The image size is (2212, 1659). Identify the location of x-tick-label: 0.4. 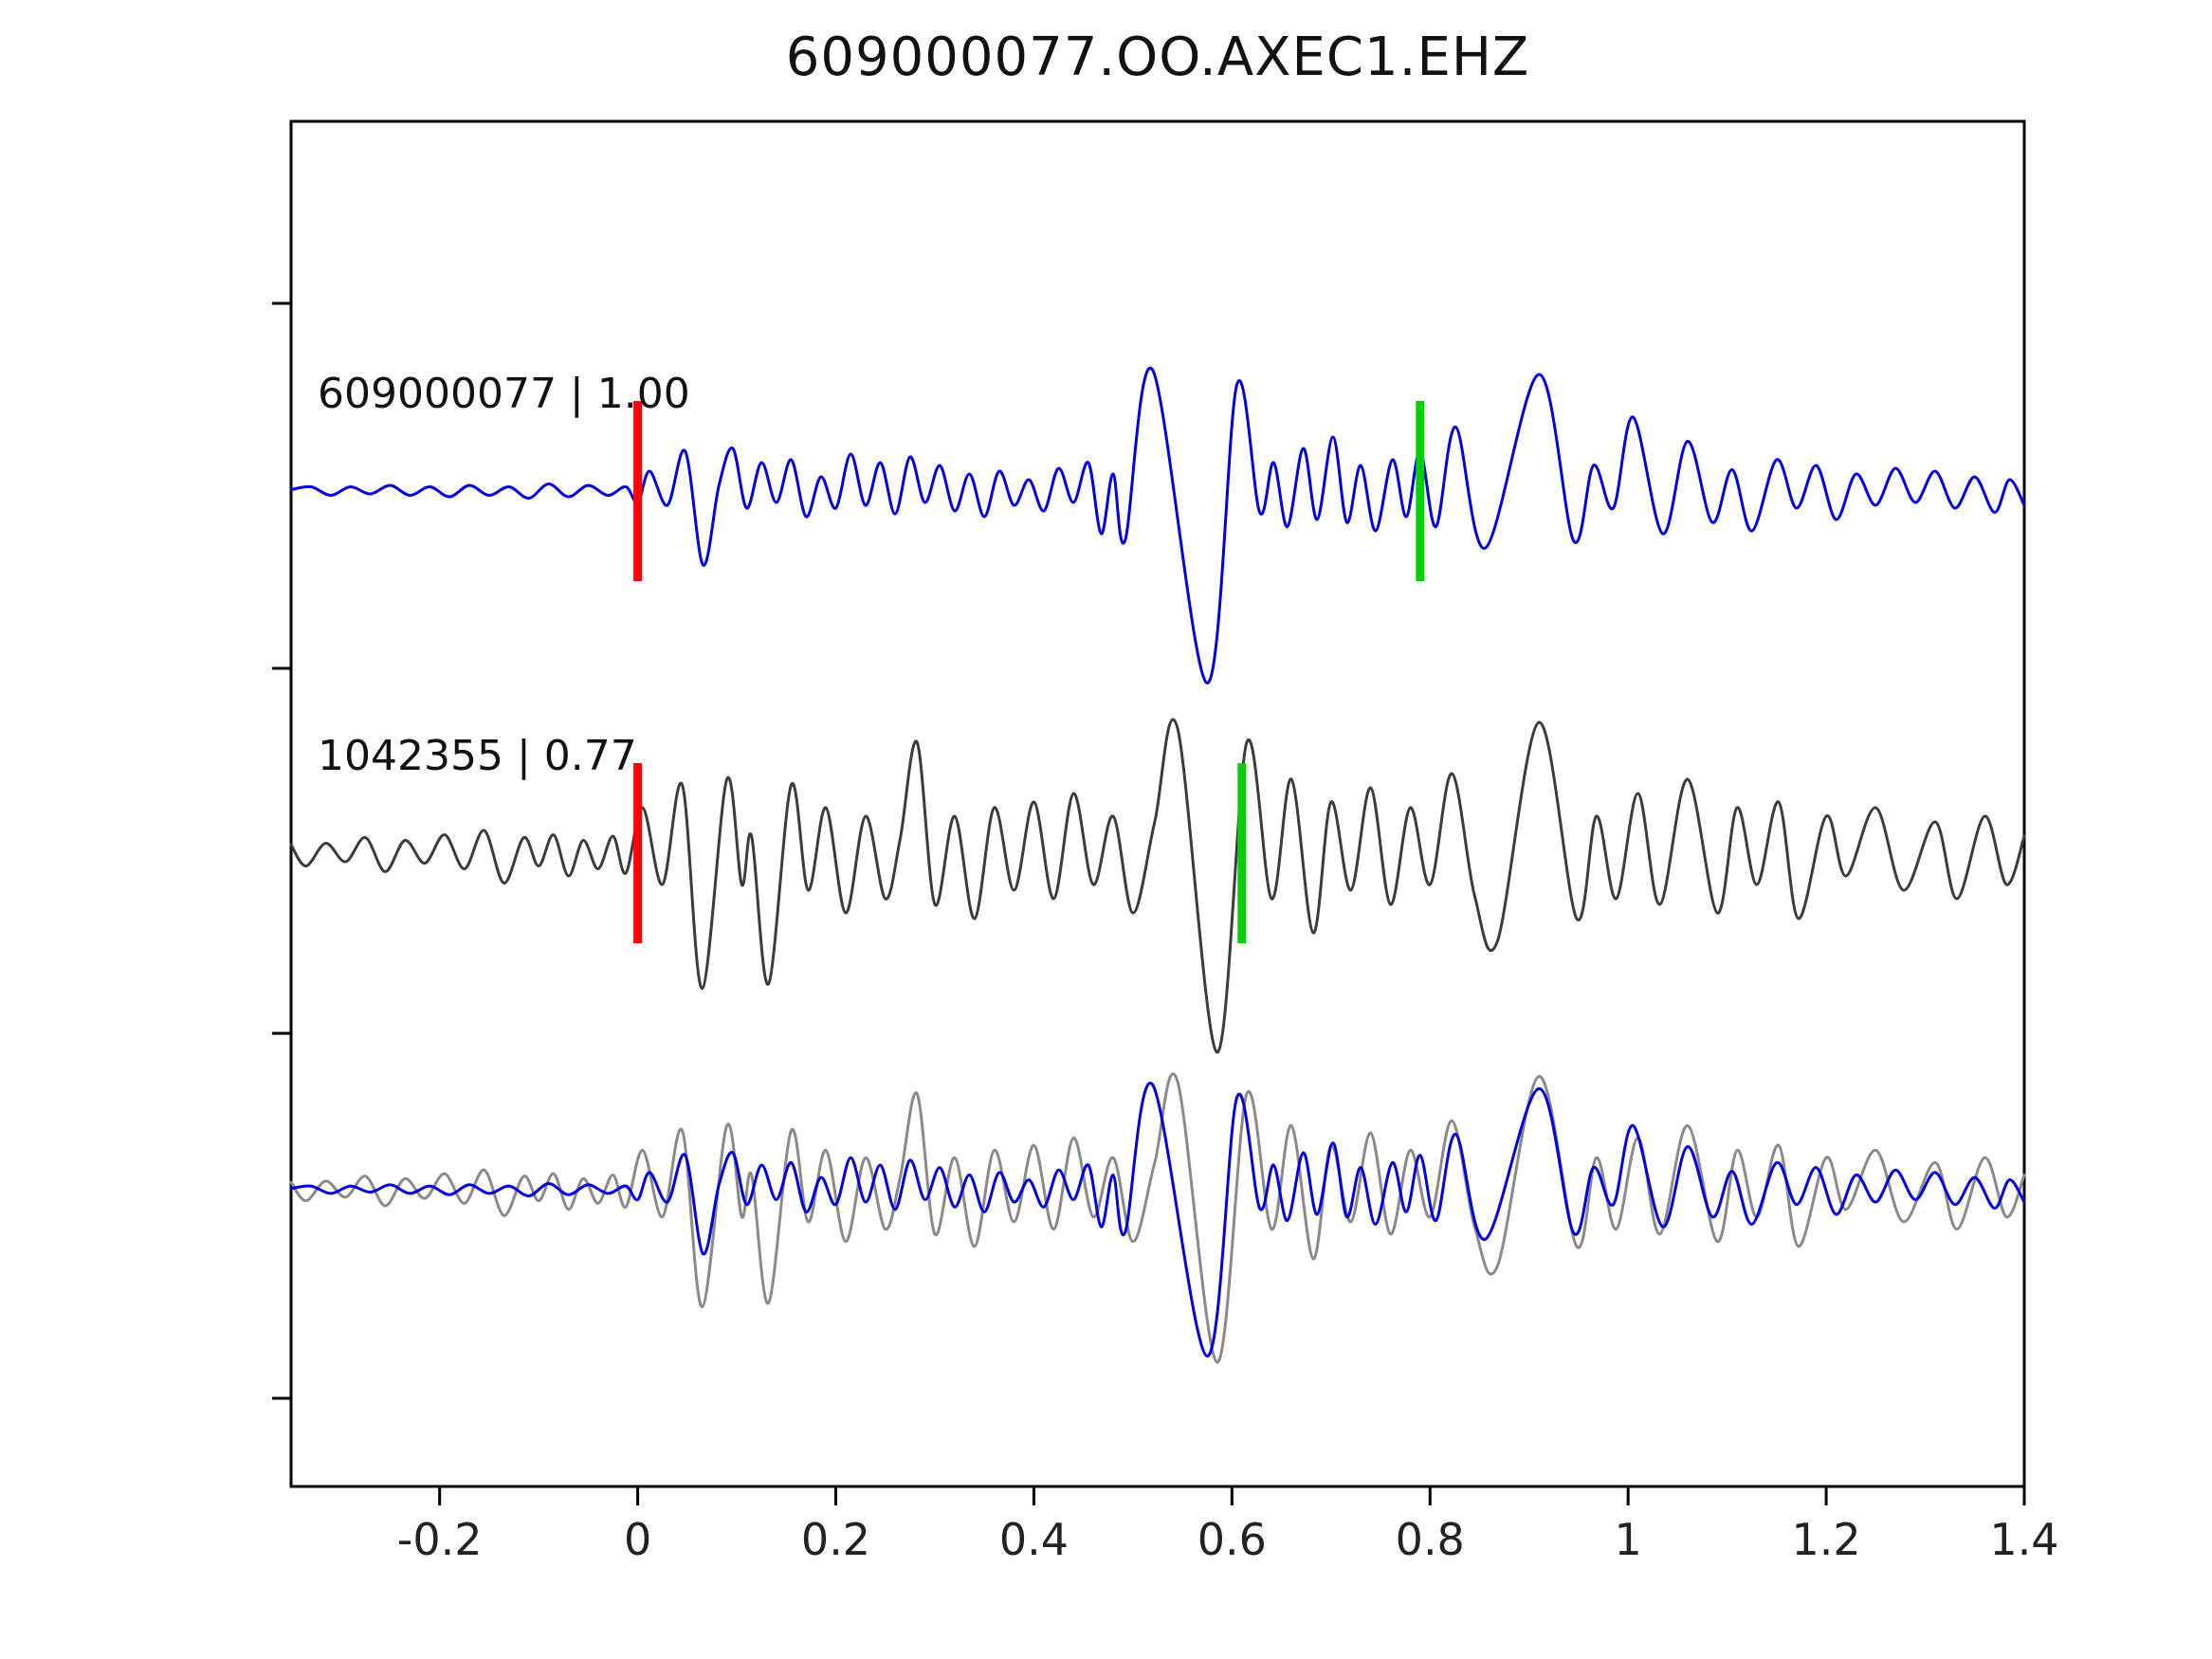
(1034, 1539).